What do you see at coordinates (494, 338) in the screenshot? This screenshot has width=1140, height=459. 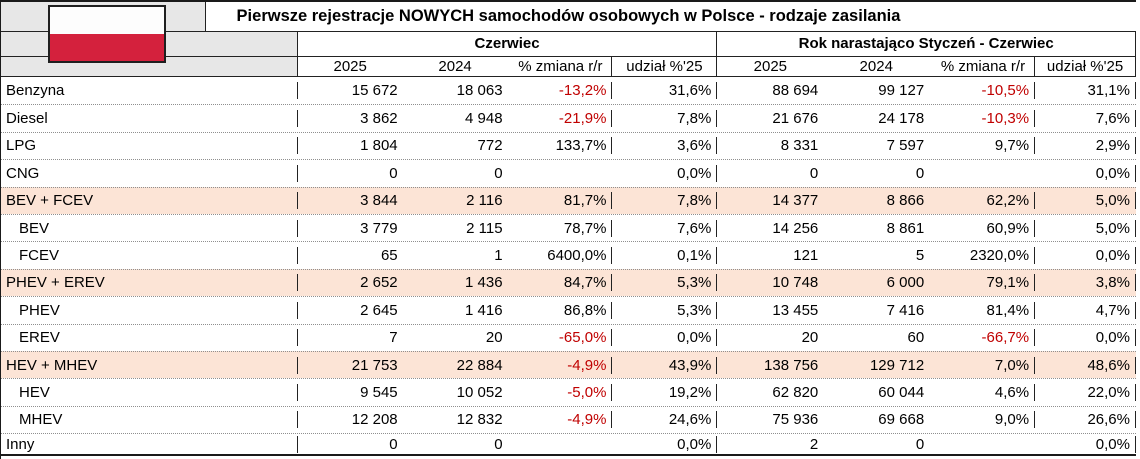 I see `cell-june-2024: 20` at bounding box center [494, 338].